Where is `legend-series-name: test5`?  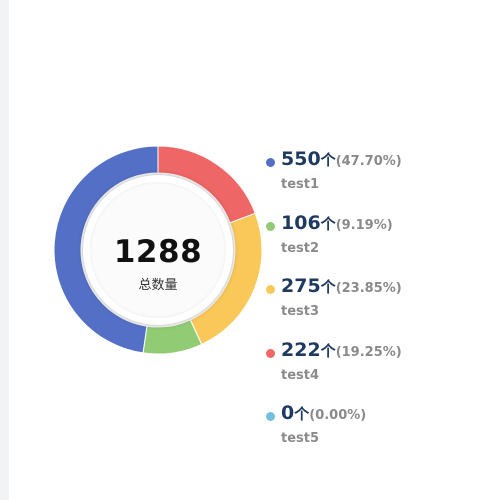
legend-series-name: test5 is located at coordinates (300, 438).